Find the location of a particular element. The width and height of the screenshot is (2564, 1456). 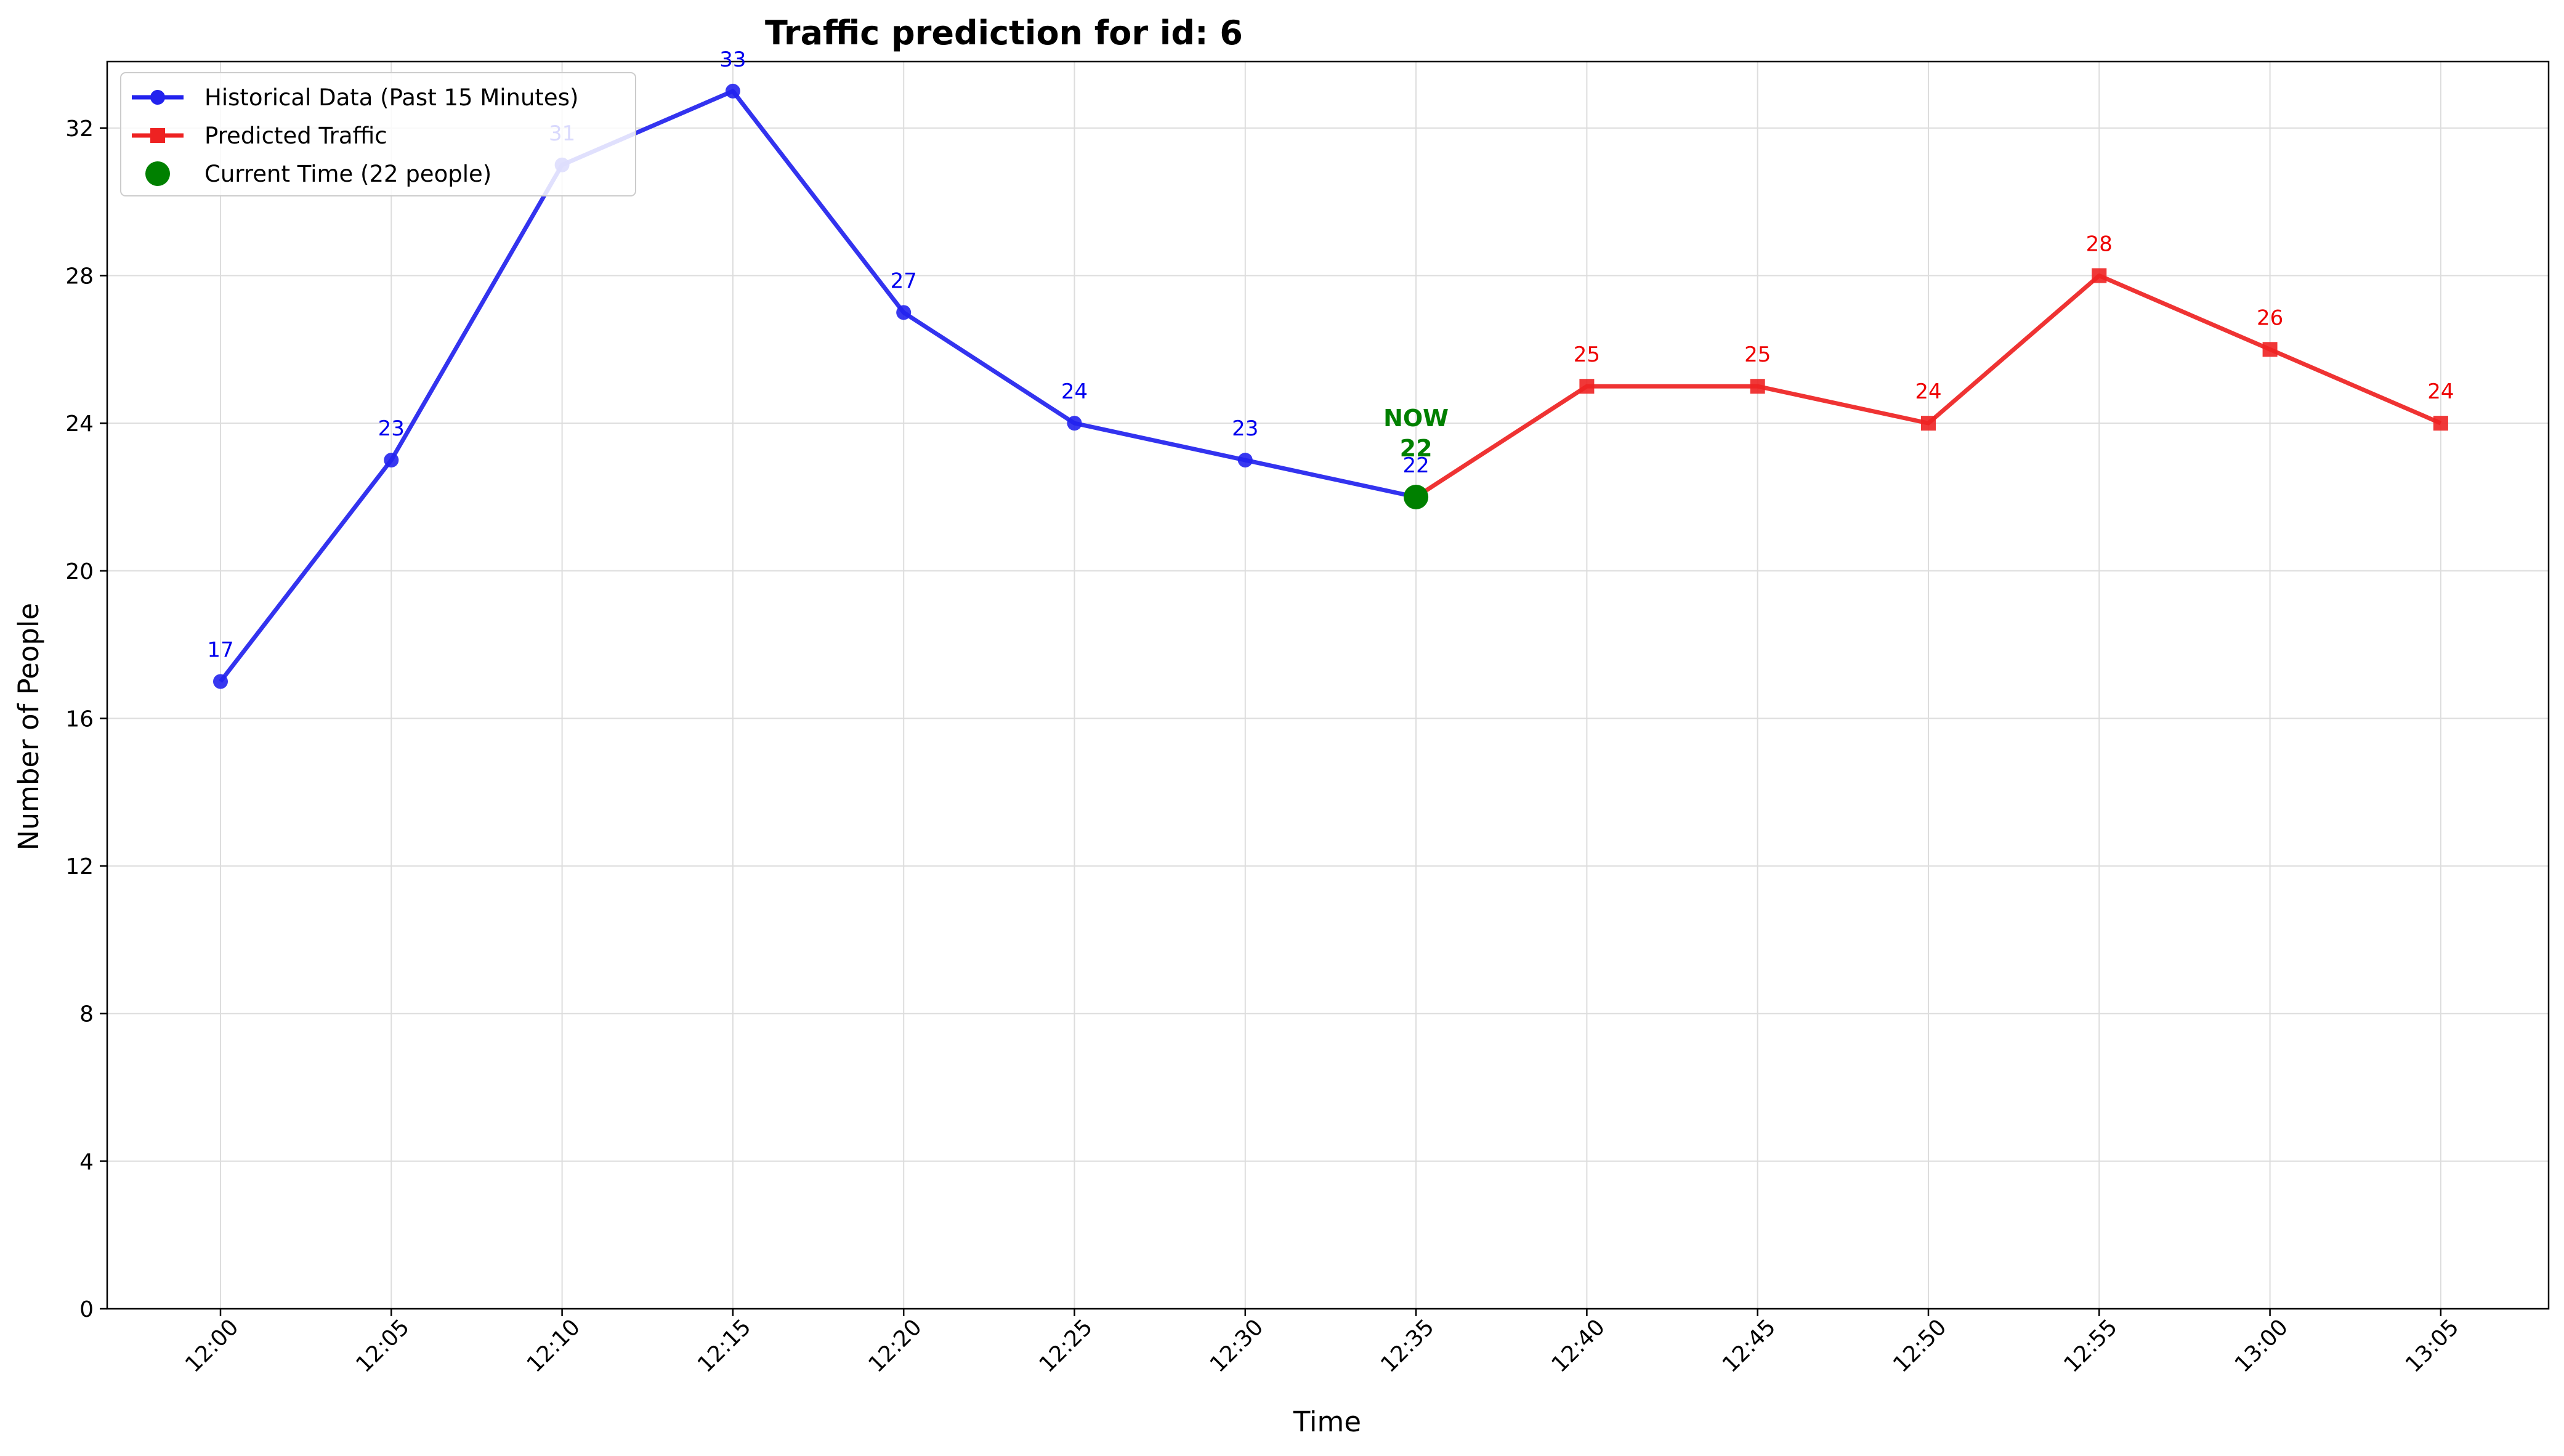

y-tick-label: 24 is located at coordinates (79, 424).